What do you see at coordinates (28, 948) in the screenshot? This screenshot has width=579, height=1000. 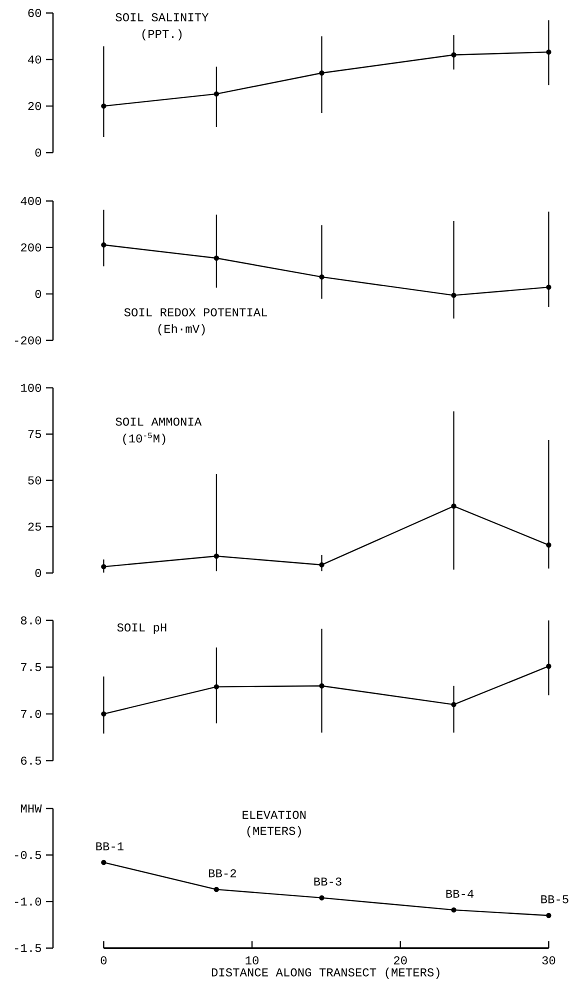 I see `y-tick-label: -1.5` at bounding box center [28, 948].